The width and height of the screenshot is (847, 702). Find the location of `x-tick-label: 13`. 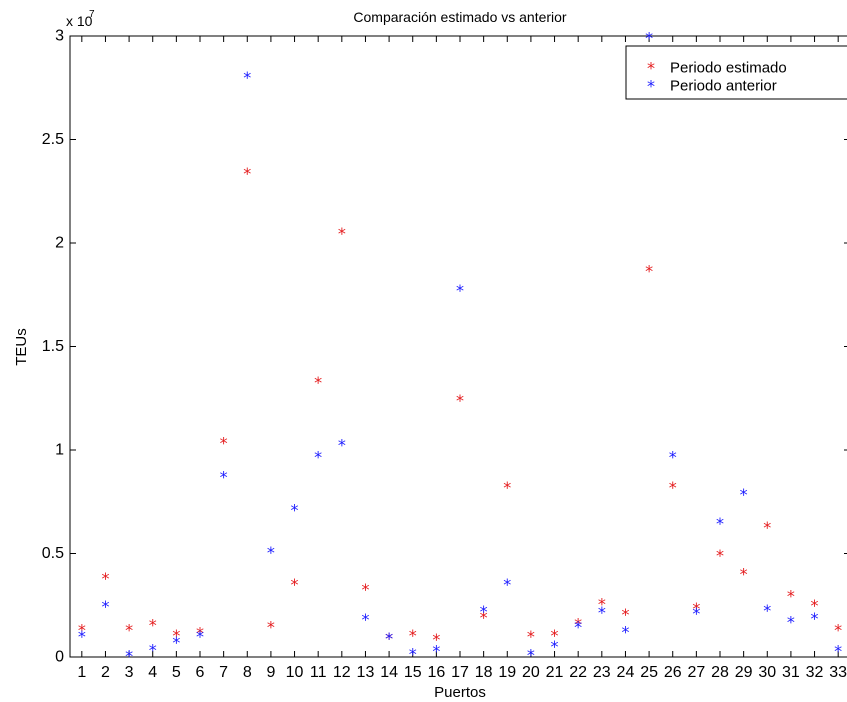

x-tick-label: 13 is located at coordinates (366, 672).